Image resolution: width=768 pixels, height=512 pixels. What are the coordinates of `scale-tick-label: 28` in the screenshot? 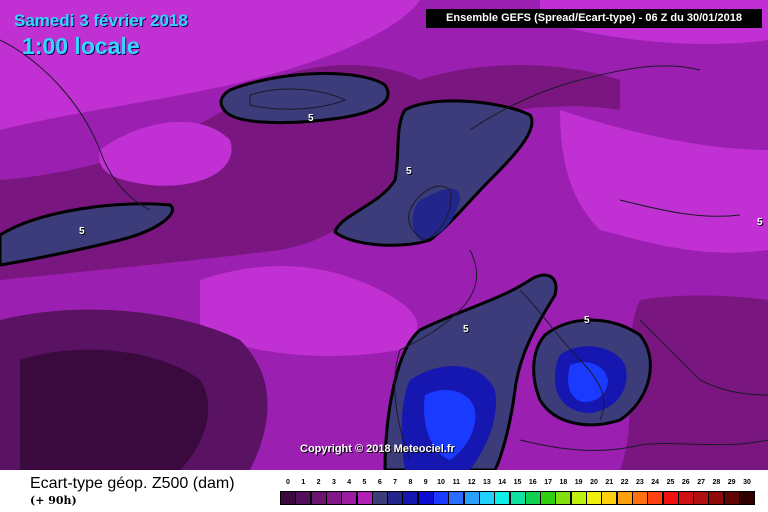 It's located at (716, 482).